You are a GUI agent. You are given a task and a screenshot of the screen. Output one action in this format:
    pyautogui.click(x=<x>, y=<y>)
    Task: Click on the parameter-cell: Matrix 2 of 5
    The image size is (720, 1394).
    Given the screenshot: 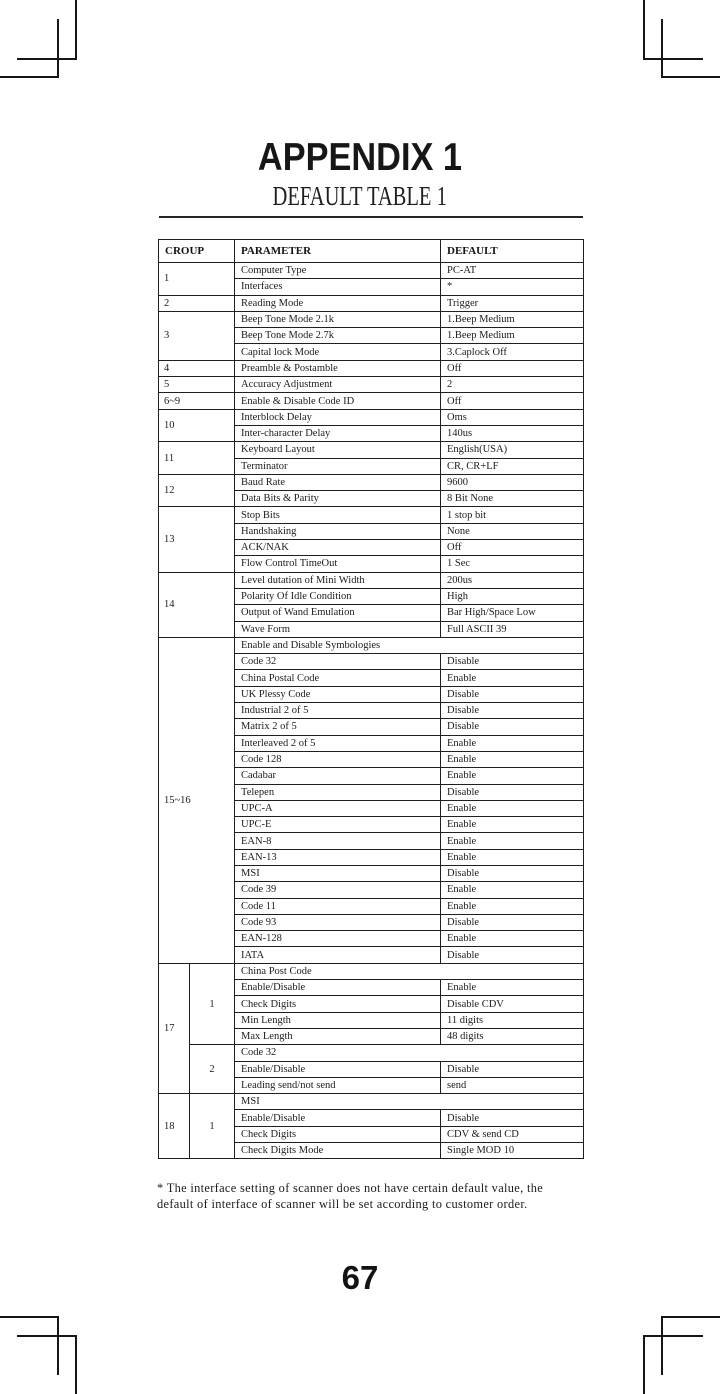 What is the action you would take?
    pyautogui.click(x=338, y=727)
    